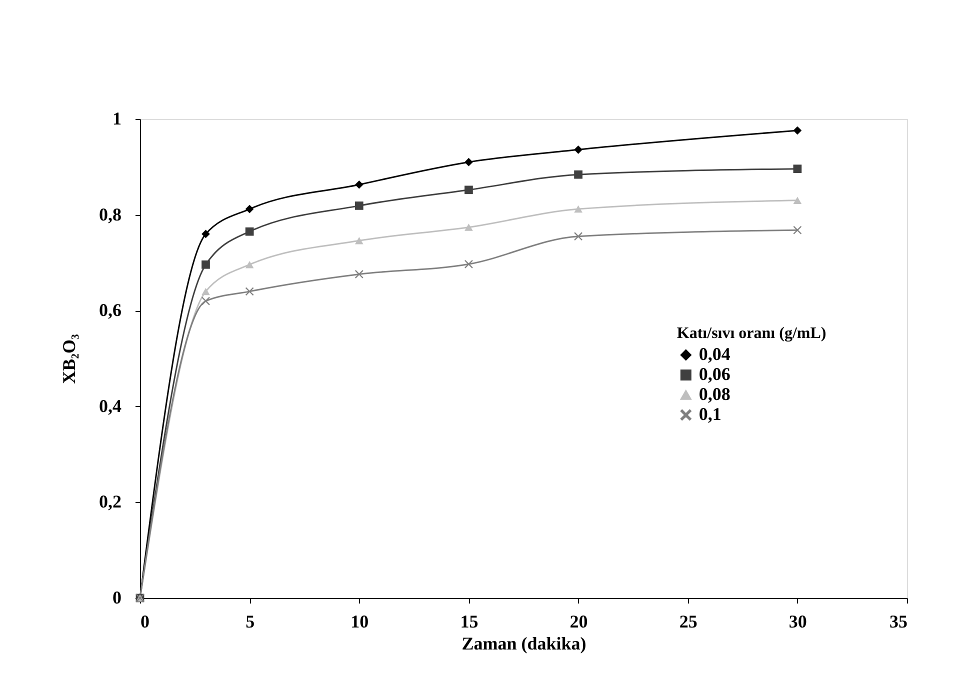 This screenshot has width=971, height=698. I want to click on y-tick-label: 1, so click(117, 118).